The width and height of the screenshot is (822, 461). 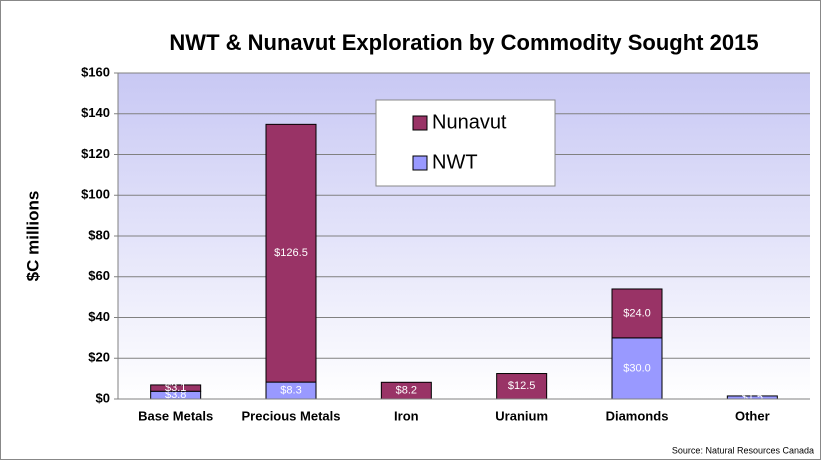 What do you see at coordinates (95, 71) in the screenshot?
I see `y-tick-label: $160` at bounding box center [95, 71].